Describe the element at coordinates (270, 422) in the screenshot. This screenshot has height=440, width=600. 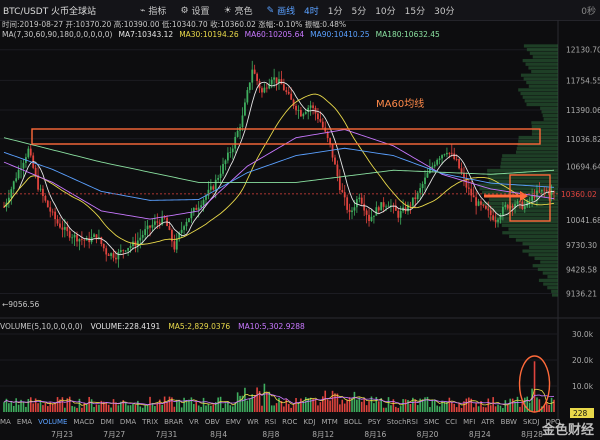
I see `indicator-tab: RSI` at that location.